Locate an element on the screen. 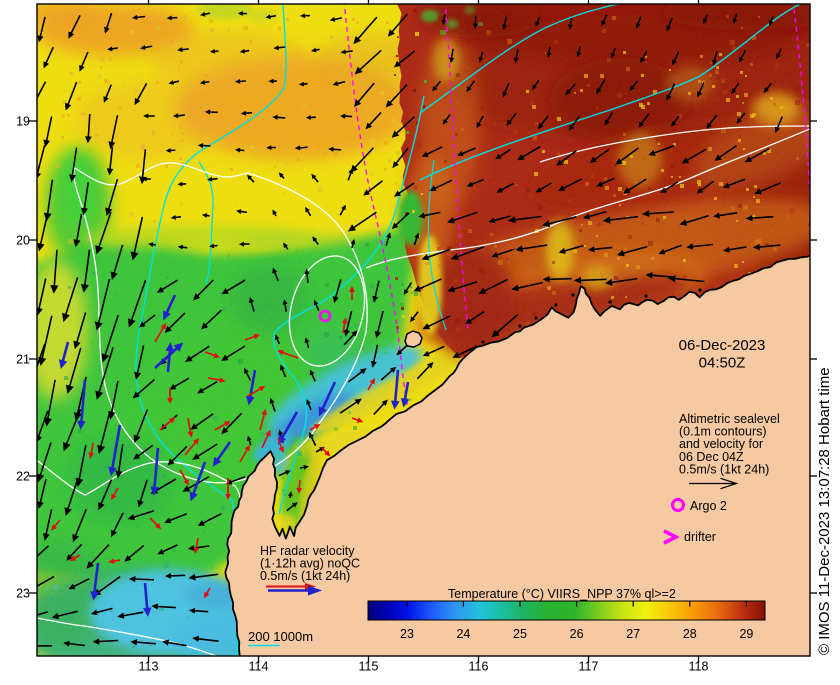 The image size is (840, 685). svg-text: drifter is located at coordinates (700, 537).